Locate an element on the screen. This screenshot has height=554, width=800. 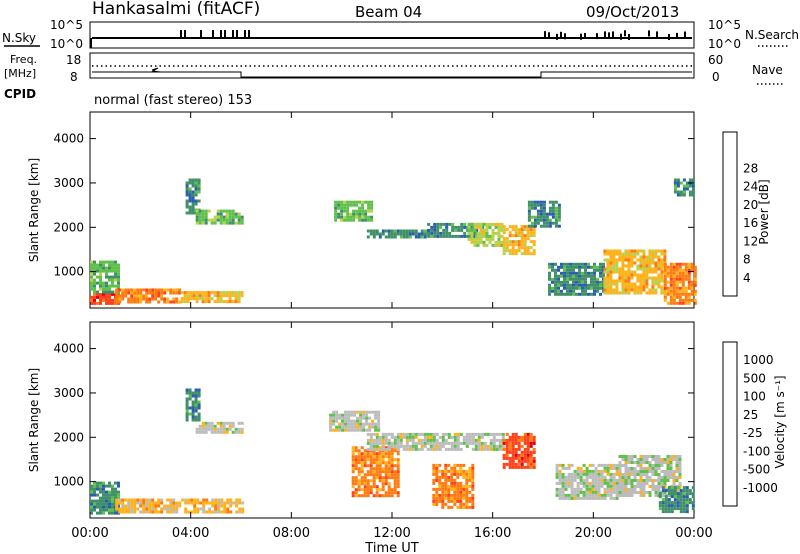
cpid-label: CPID is located at coordinates (20, 94).